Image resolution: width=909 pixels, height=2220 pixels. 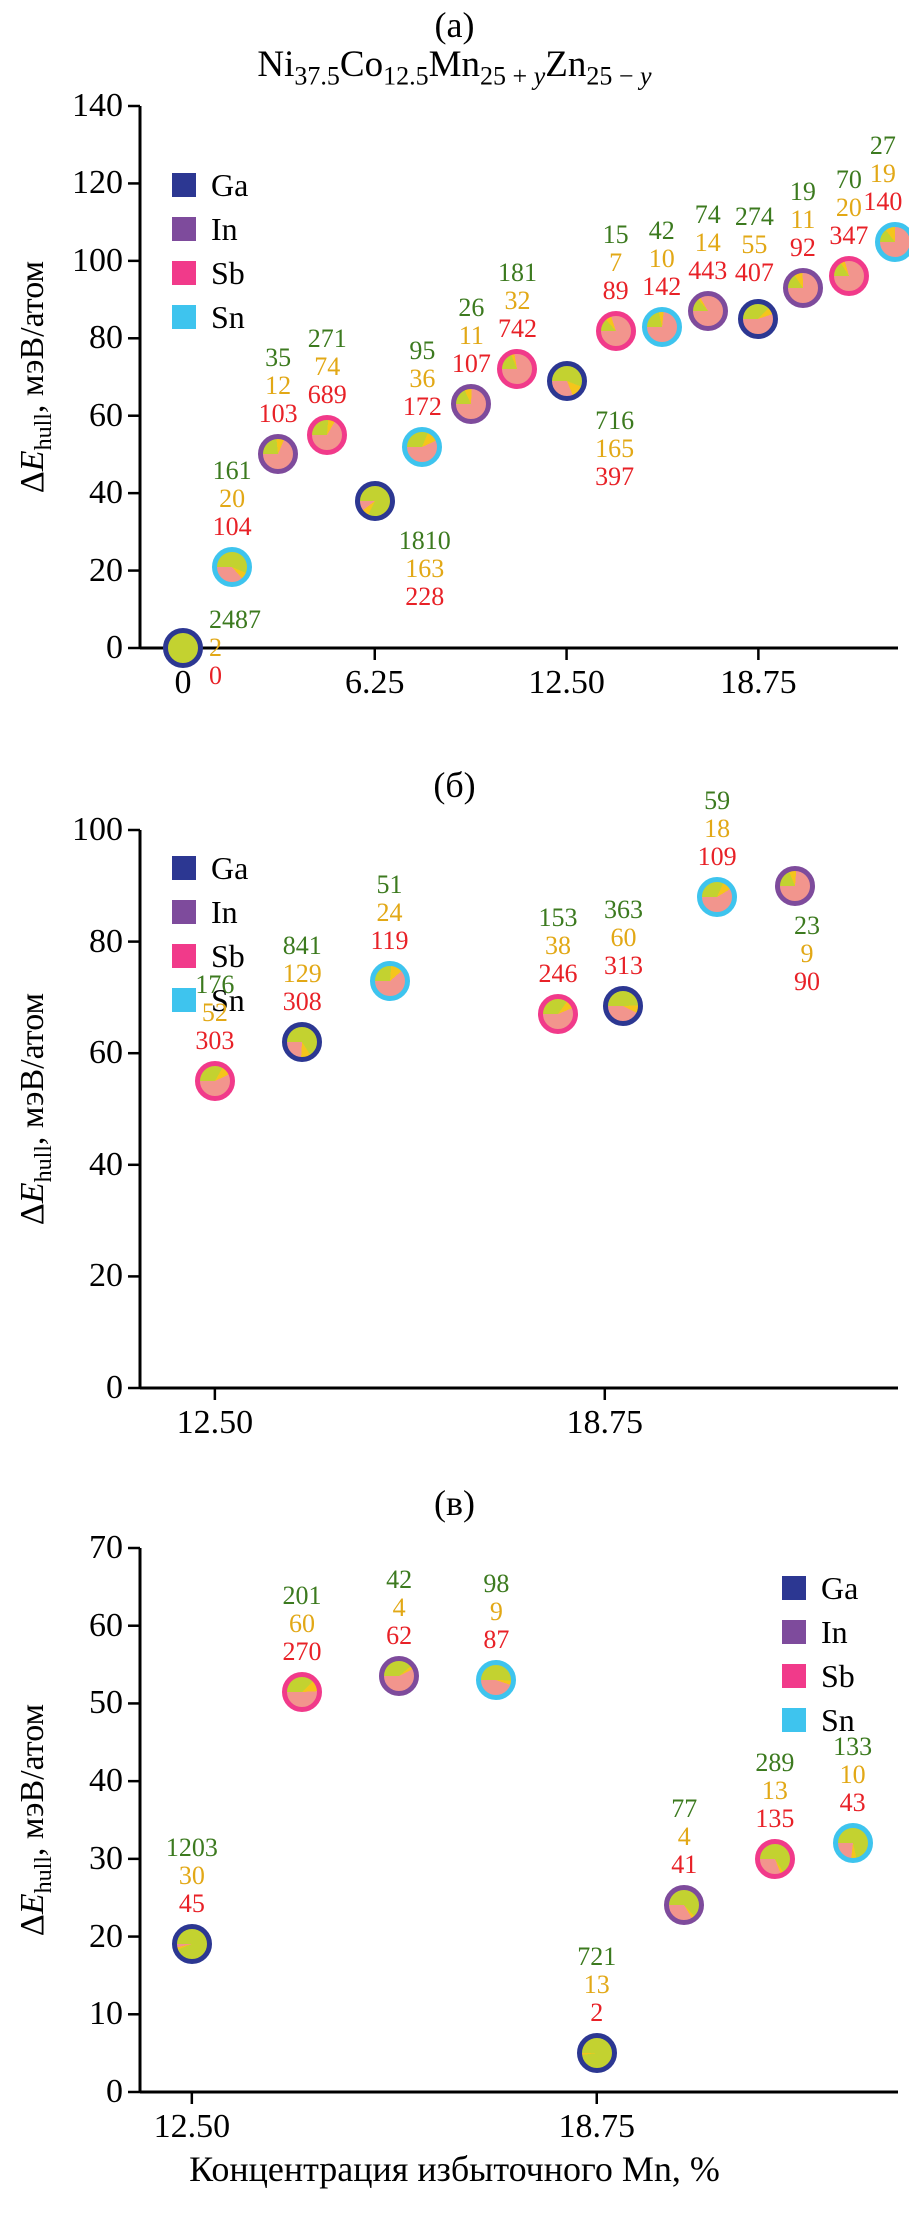 What do you see at coordinates (35, 377) in the screenshot?
I see `y-axis-title: ΔEhull, мэВ/атом` at bounding box center [35, 377].